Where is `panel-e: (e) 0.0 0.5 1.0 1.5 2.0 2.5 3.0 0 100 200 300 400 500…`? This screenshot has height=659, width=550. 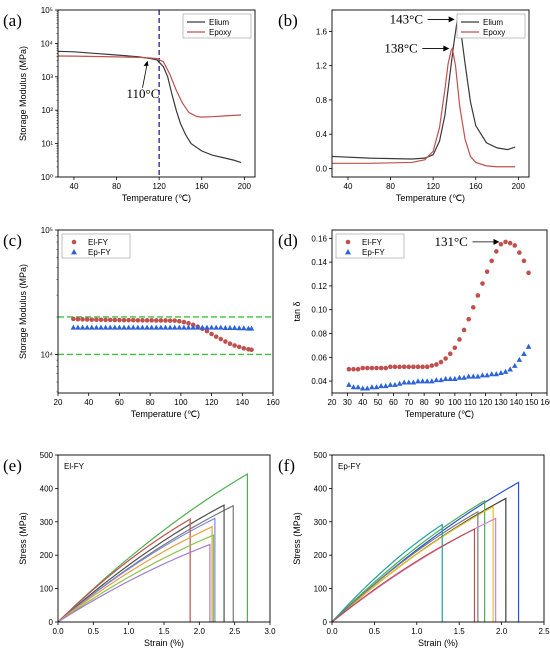 panel-e: (e) 0.0 0.5 1.0 1.5 2.0 2.5 3.0 0 100 200 300 400 500… is located at coordinates (139, 549).